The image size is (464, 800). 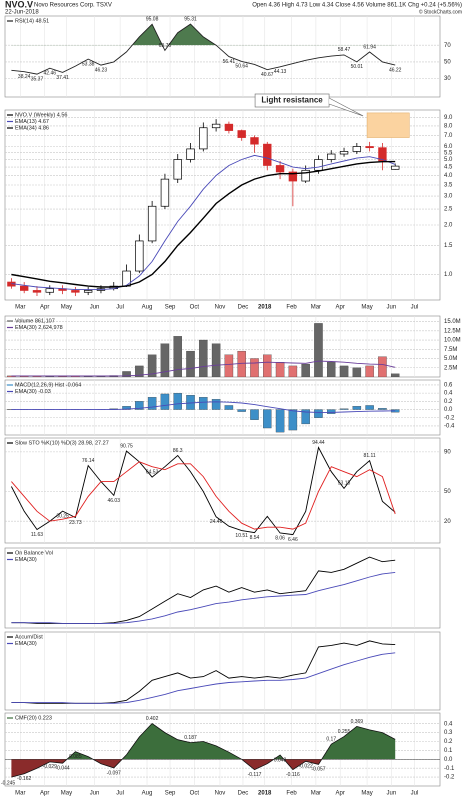 I want to click on y-tick-label: 9.0, so click(x=448, y=118).